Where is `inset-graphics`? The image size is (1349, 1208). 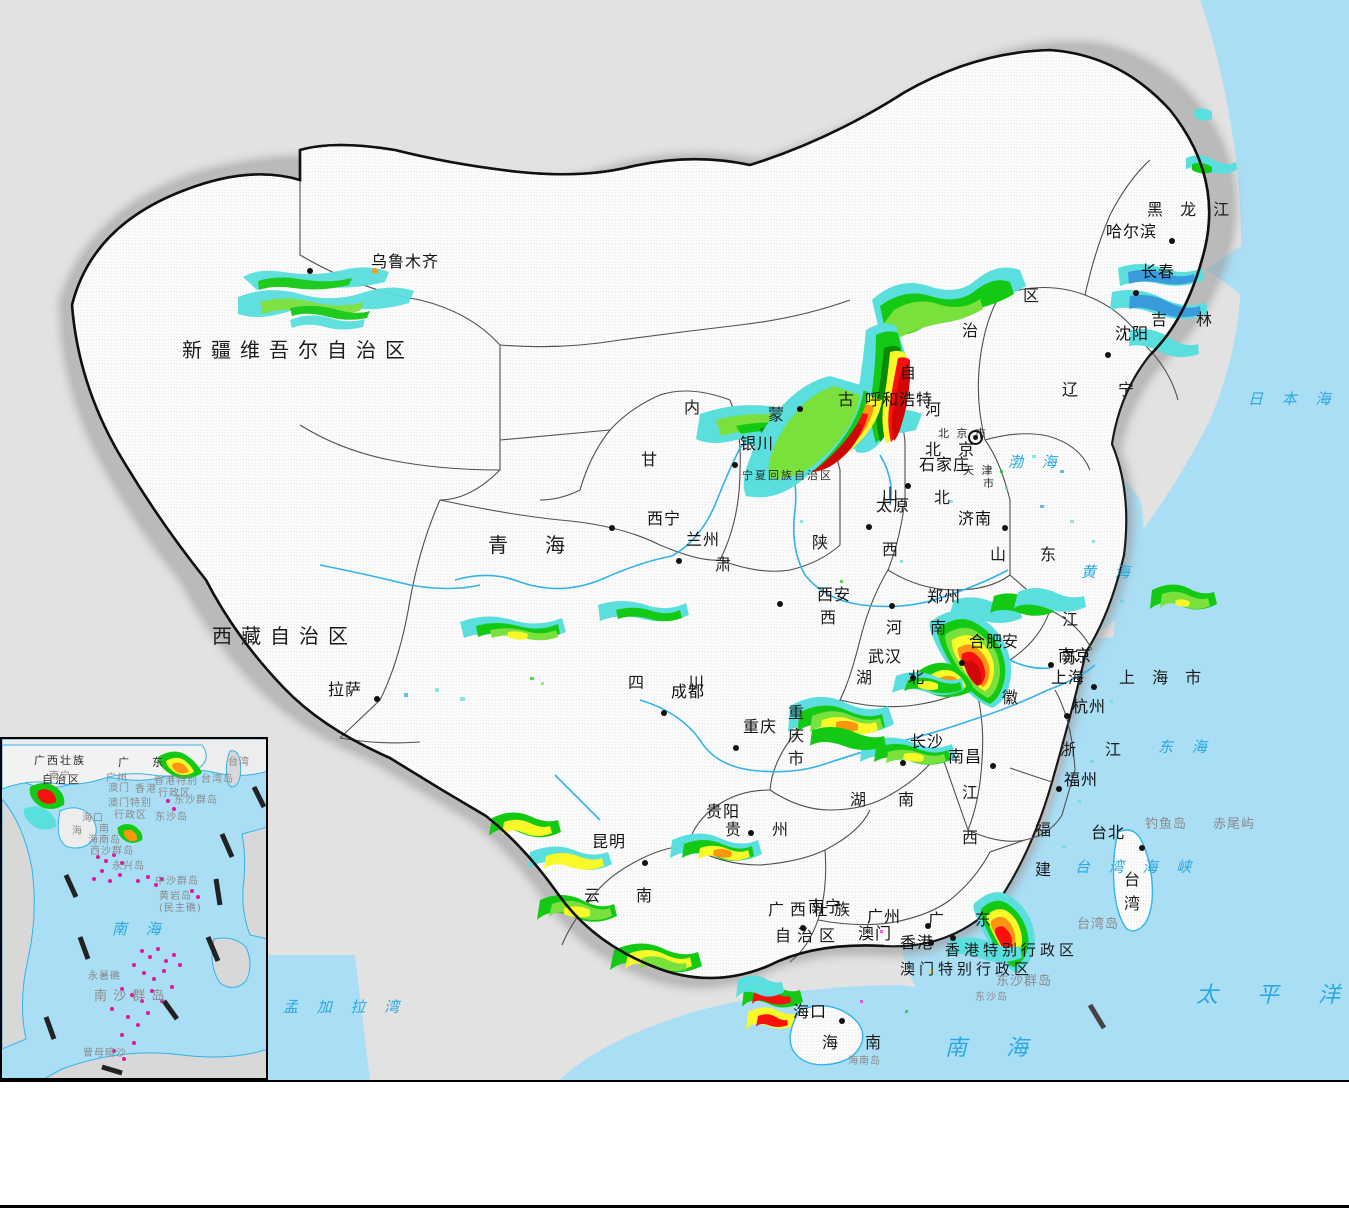 inset-graphics is located at coordinates (134, 908).